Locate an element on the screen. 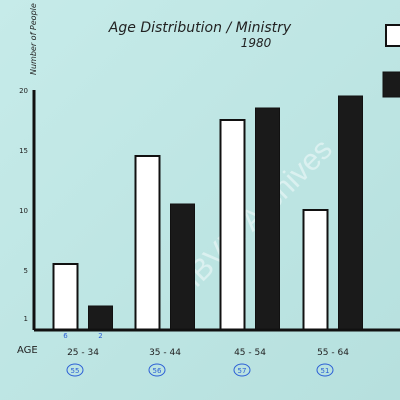 The height and width of the screenshot is (400, 400). legend-key-series2 is located at coordinates (391, 84).